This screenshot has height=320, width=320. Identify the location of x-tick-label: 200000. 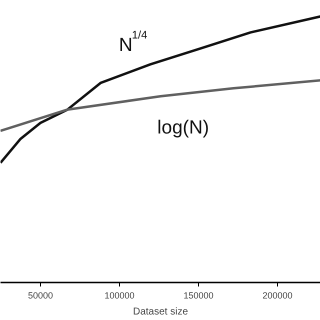
(277, 295).